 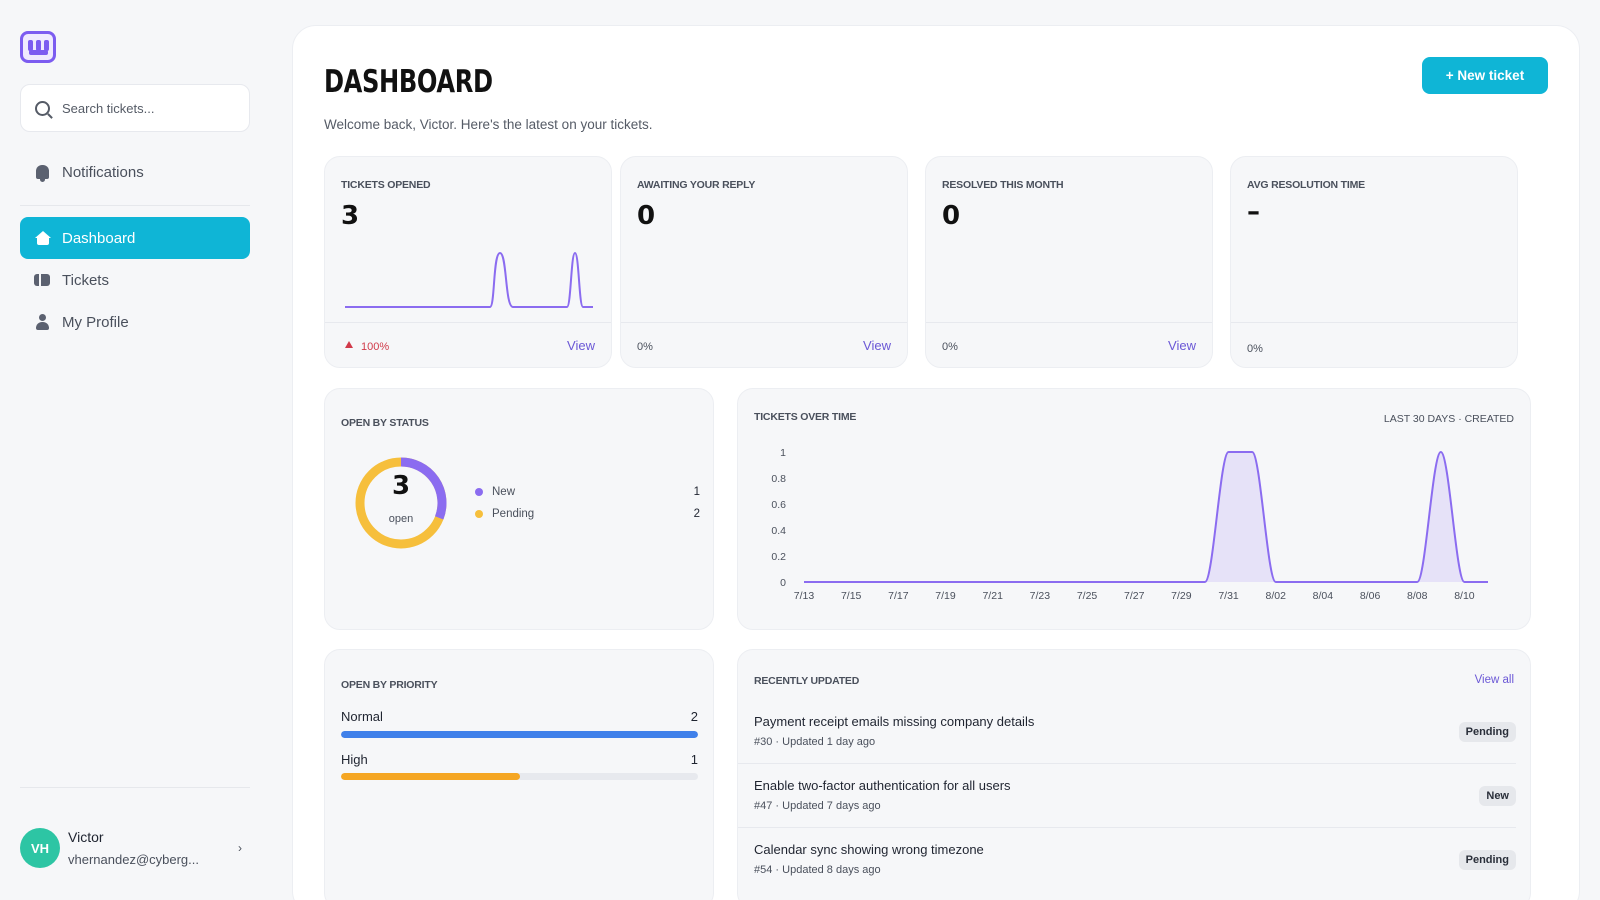 What do you see at coordinates (401, 486) in the screenshot?
I see `donut-total: 3` at bounding box center [401, 486].